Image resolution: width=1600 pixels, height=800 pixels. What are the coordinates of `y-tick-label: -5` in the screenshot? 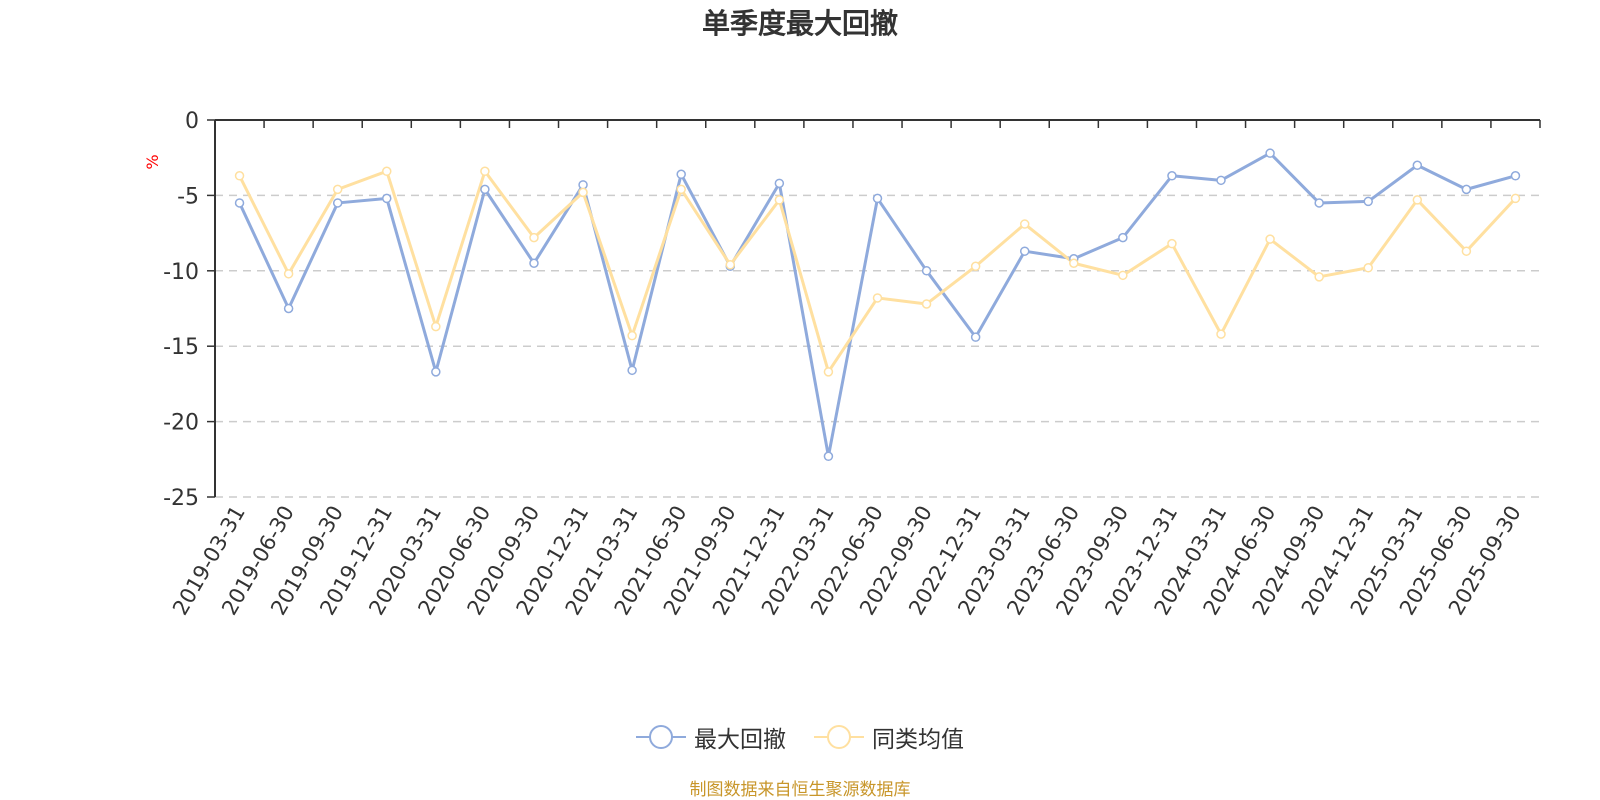 It's located at (188, 196).